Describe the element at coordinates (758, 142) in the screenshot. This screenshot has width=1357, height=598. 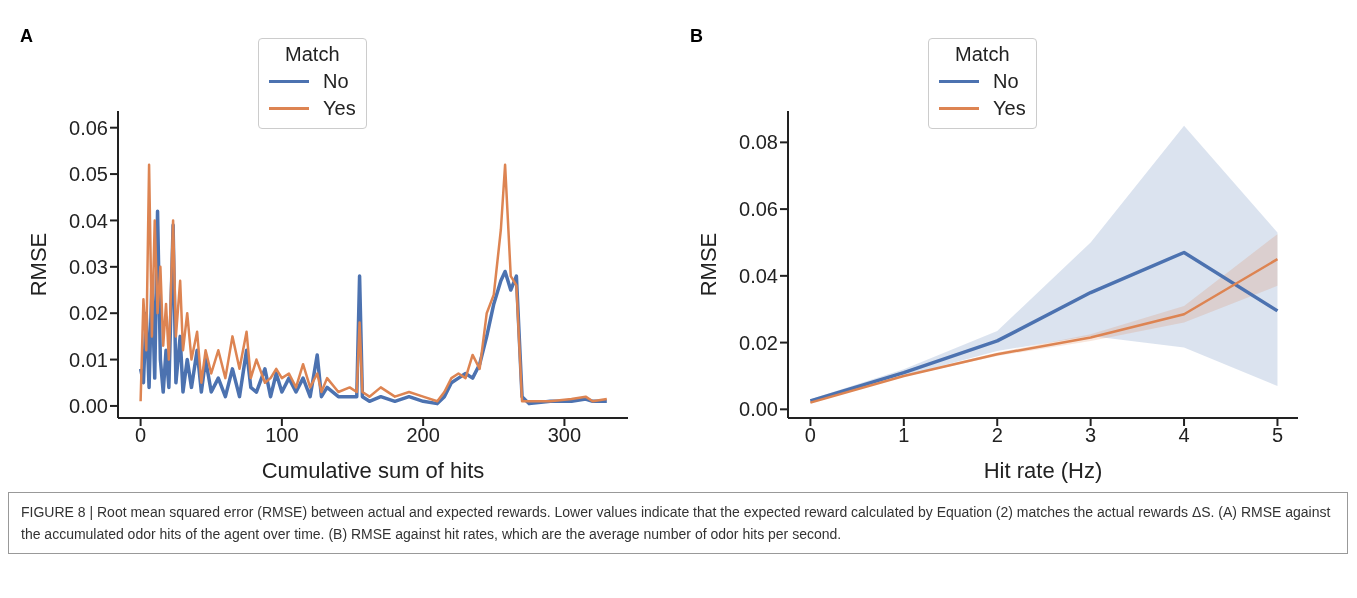
I see `y-tick-label: 0.08` at that location.